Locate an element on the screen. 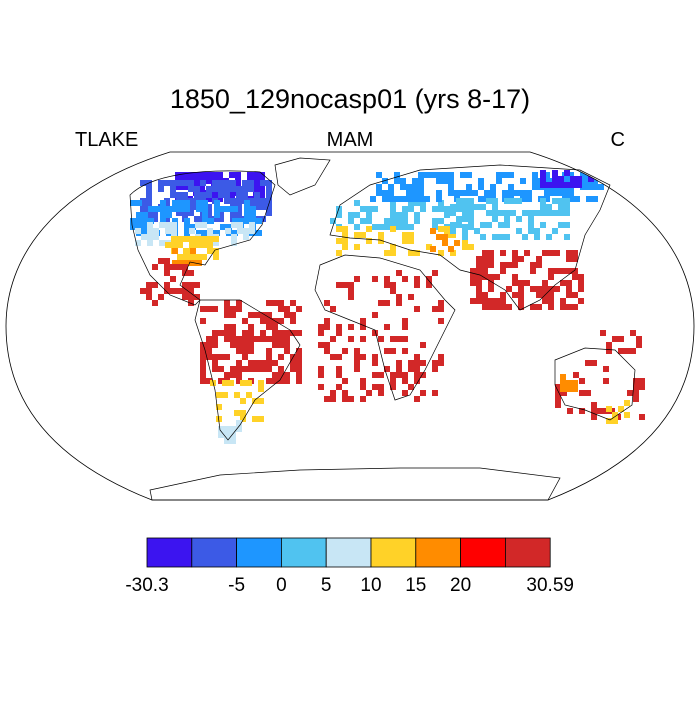 The image size is (700, 705). colorbar-label: 10 is located at coordinates (370, 585).